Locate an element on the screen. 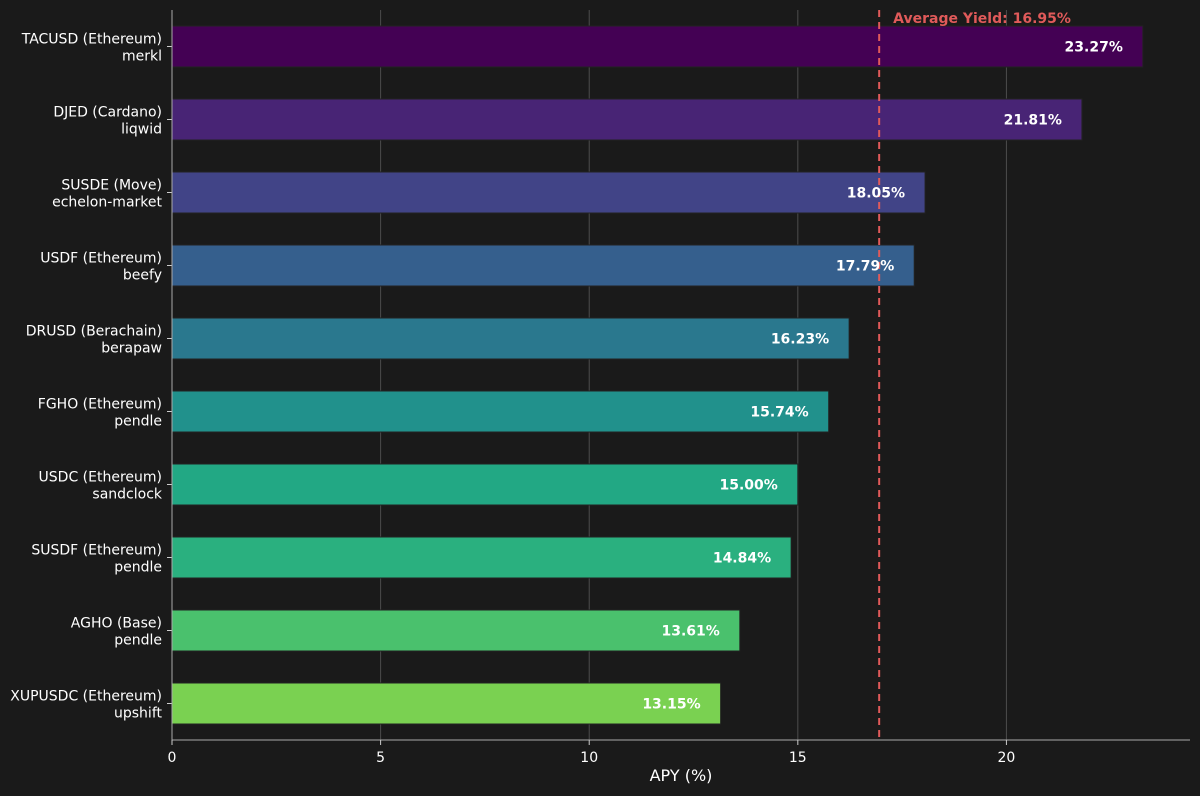 This screenshot has width=1200, height=796. category-label-7-line1: SUSDF (Ethereum) is located at coordinates (96, 551).